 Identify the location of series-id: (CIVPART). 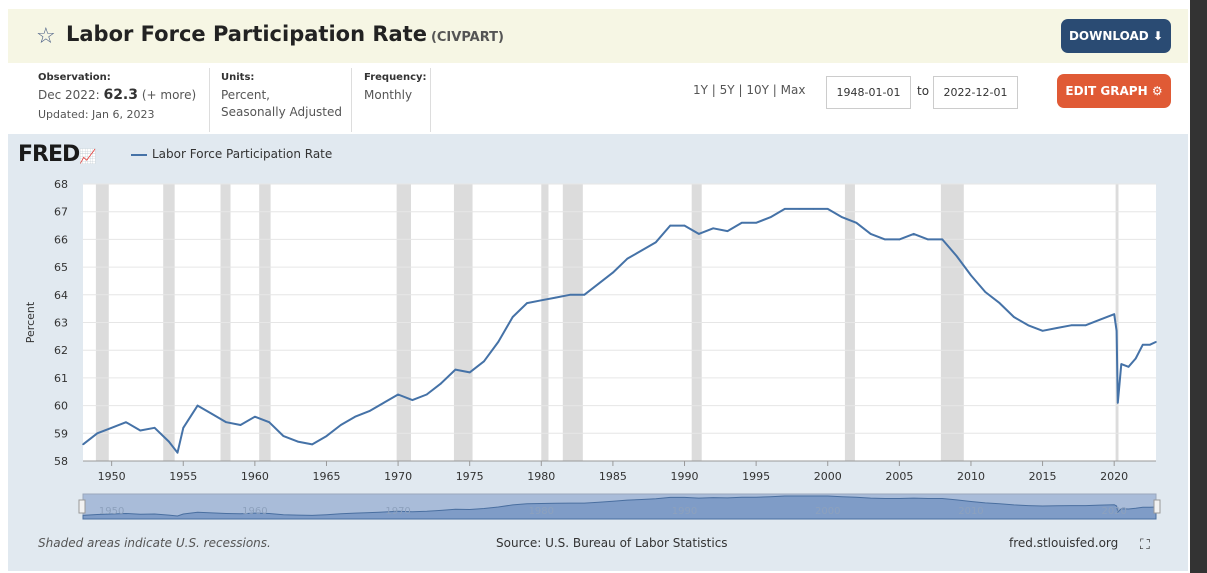
(467, 37).